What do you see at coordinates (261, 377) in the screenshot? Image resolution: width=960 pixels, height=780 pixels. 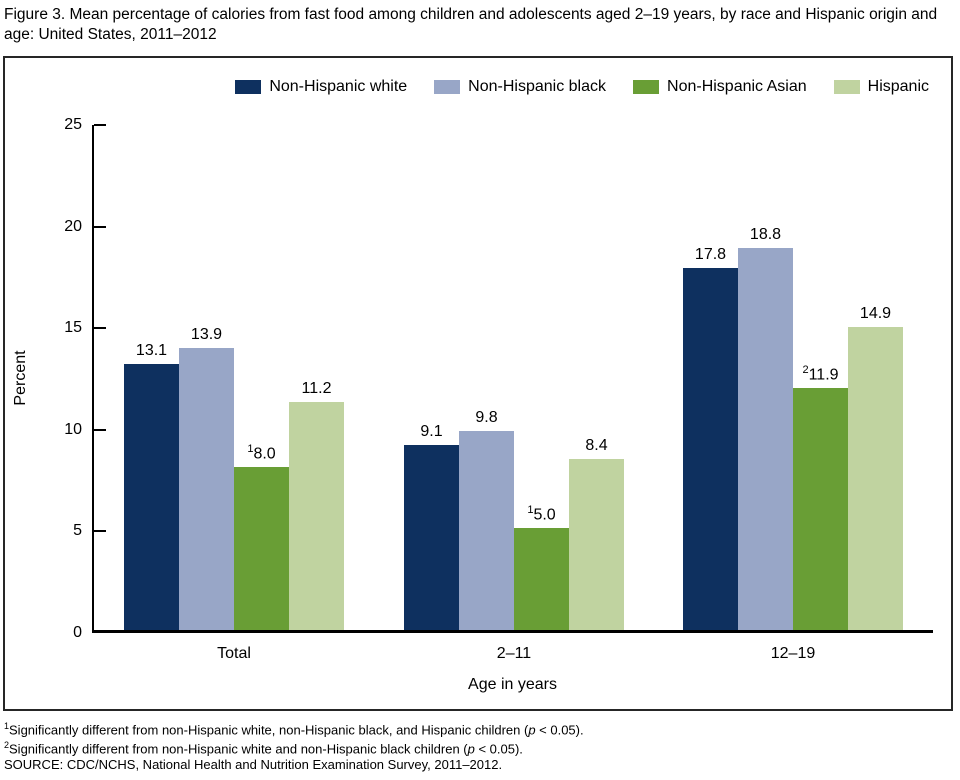 I see `bar-column: 18.0` at bounding box center [261, 377].